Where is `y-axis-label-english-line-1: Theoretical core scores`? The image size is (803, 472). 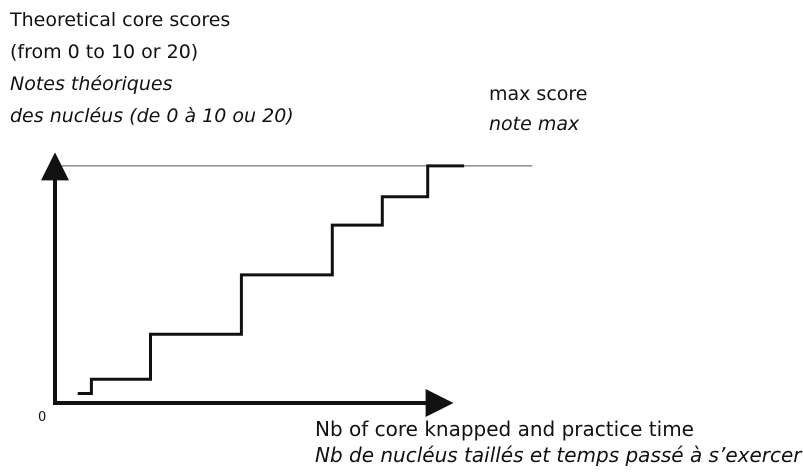 y-axis-label-english-line-1: Theoretical core scores is located at coordinates (120, 20).